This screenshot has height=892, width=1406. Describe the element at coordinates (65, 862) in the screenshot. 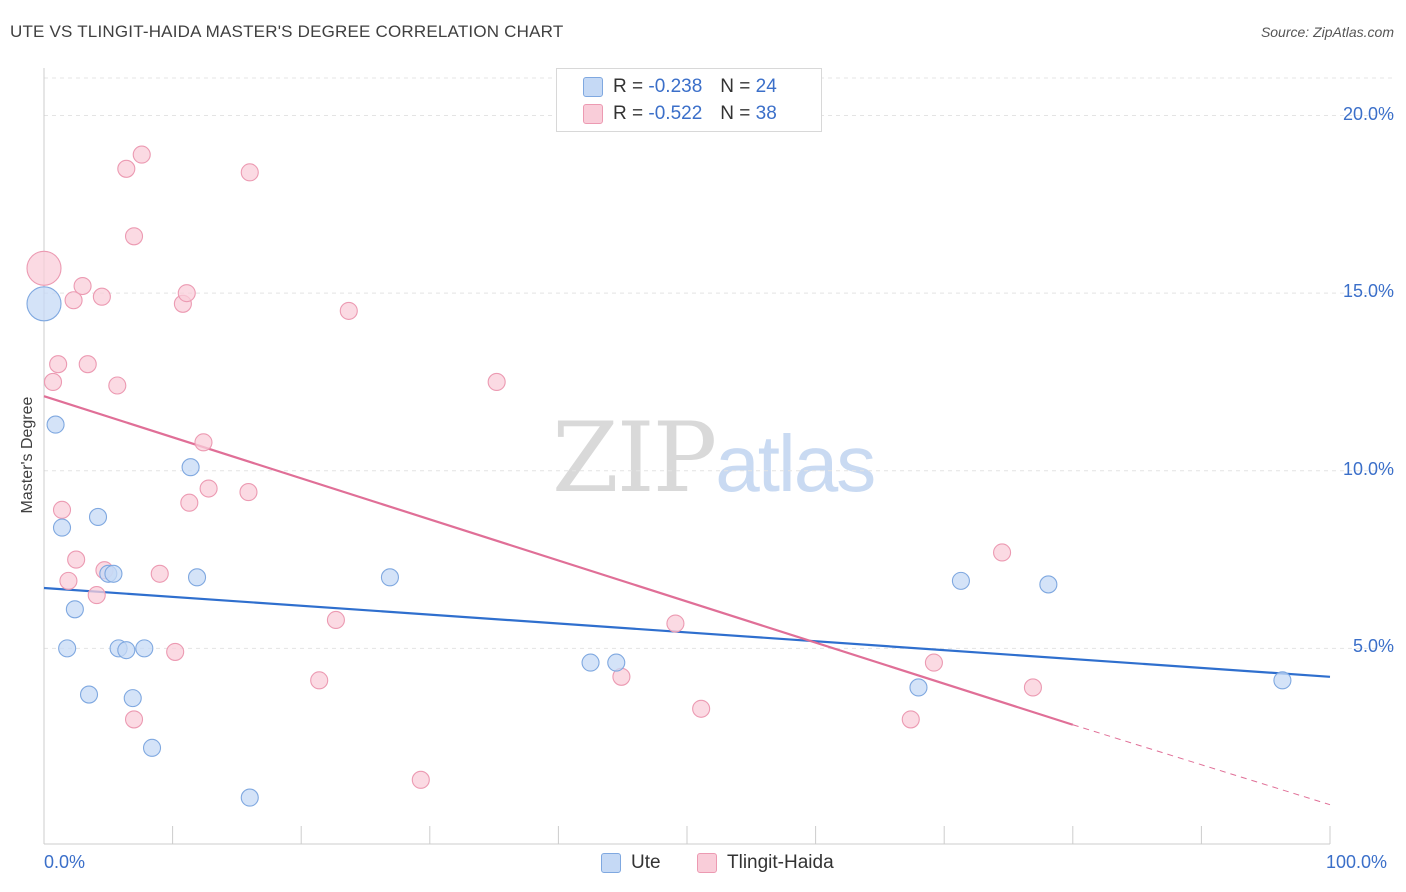

I see `x-tick-label-min: 0.0%` at that location.